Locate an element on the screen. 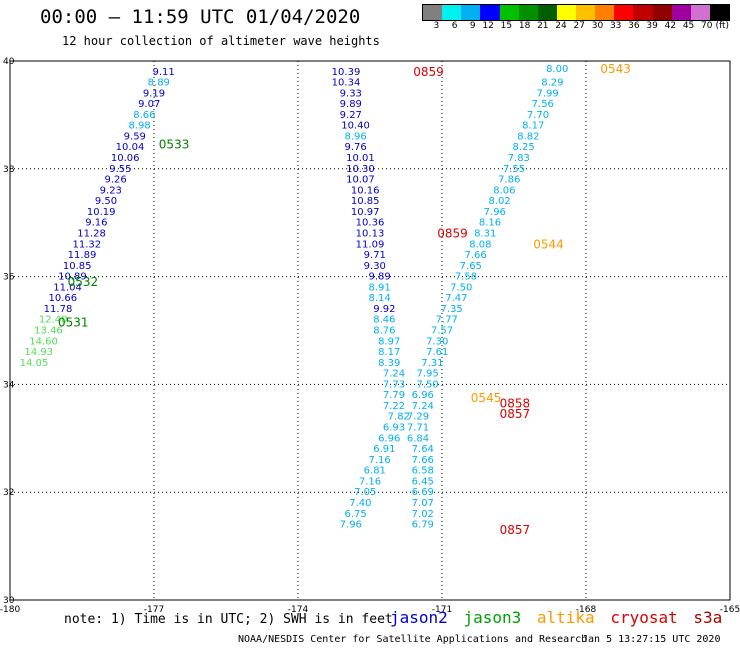  legend-jason3: jason3 is located at coordinates (492, 617).